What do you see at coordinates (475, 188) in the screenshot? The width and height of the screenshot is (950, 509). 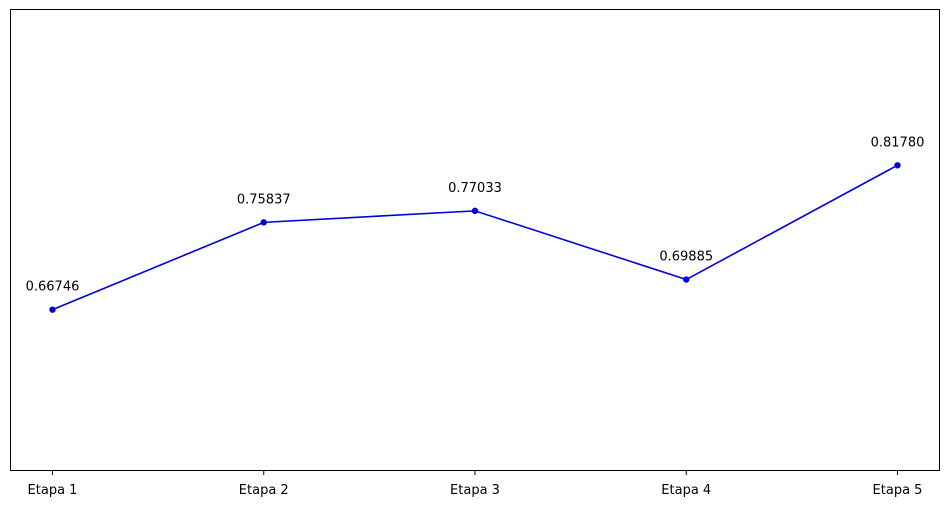 I see `data-label: 0.77033` at bounding box center [475, 188].